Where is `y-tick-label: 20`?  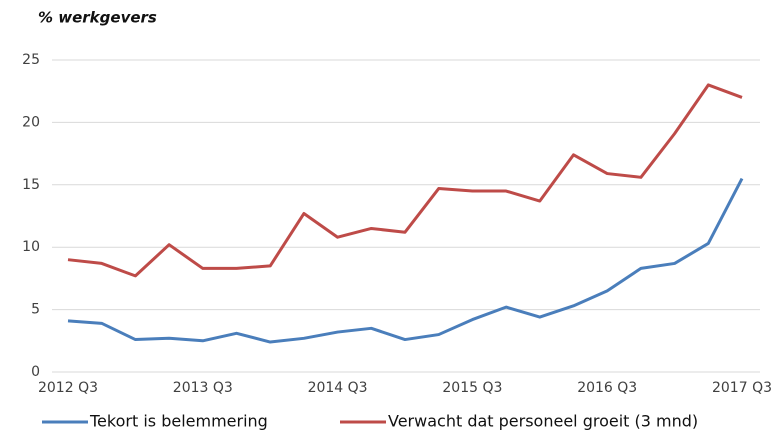
y-tick-label: 20 is located at coordinates (31, 122).